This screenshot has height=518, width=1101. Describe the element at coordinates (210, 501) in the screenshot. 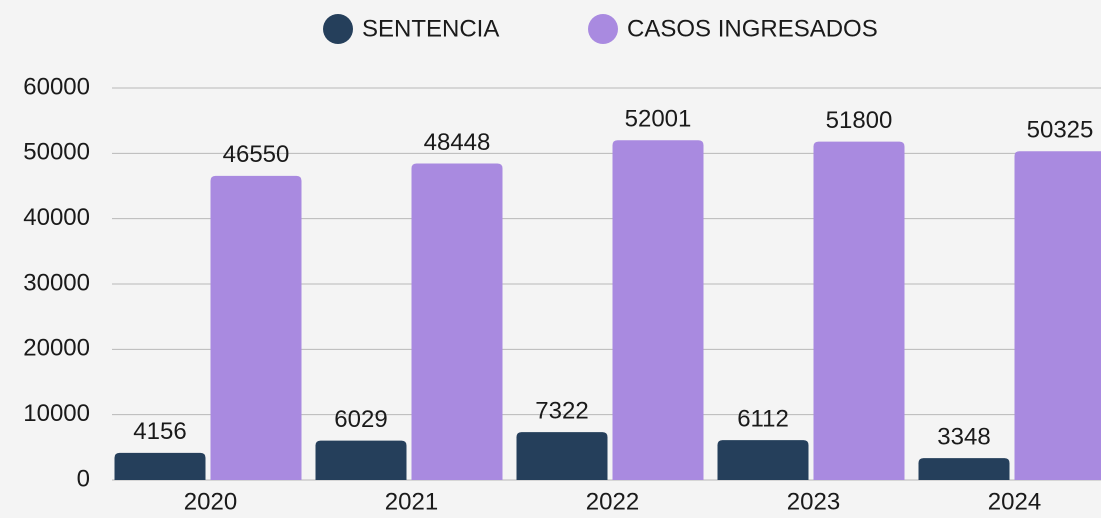

I see `x-tick-label: 2020` at that location.